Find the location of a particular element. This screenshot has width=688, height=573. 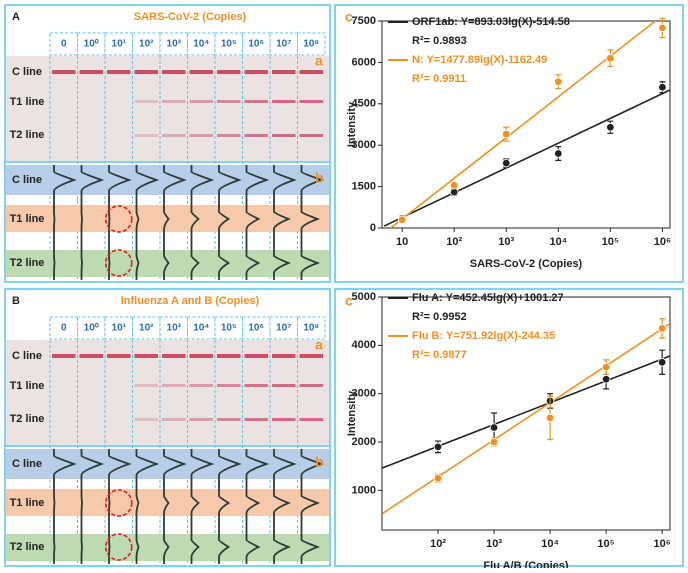

column-label: 10⁰ is located at coordinates (91, 328).